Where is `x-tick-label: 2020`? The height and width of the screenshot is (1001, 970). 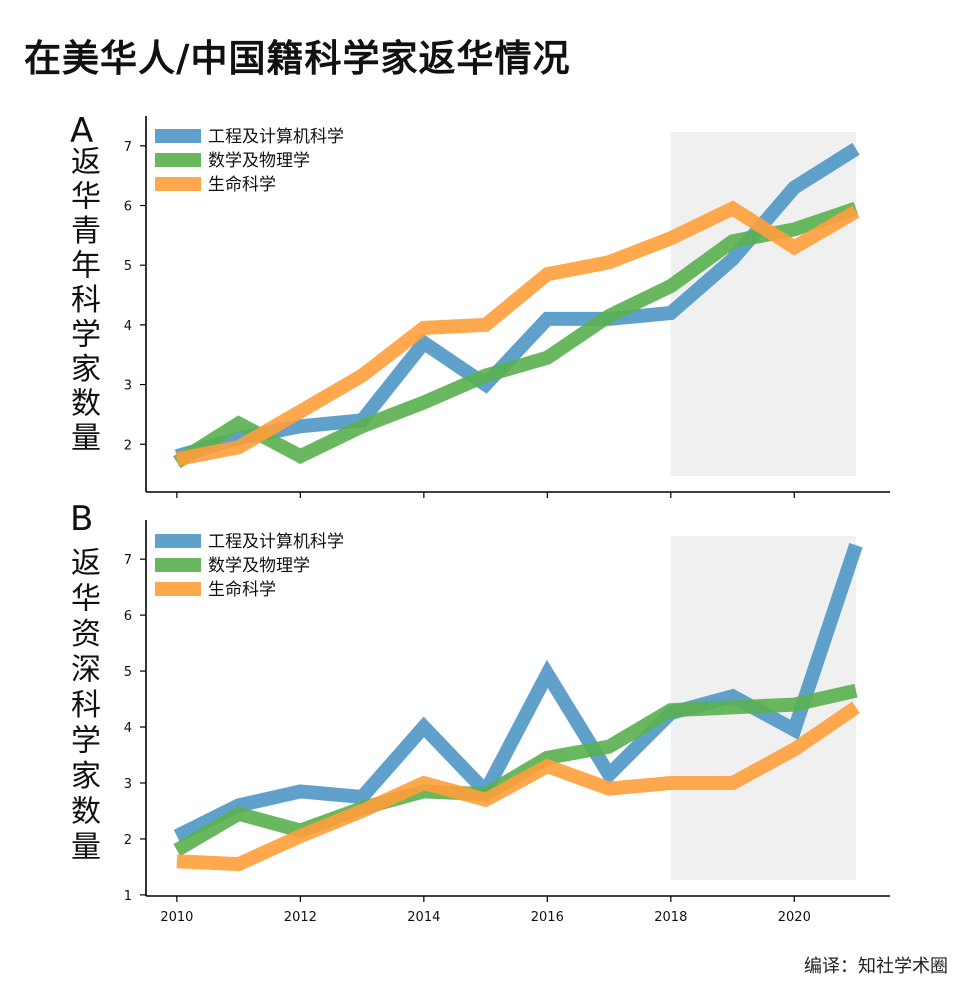 x-tick-label: 2020 is located at coordinates (794, 917).